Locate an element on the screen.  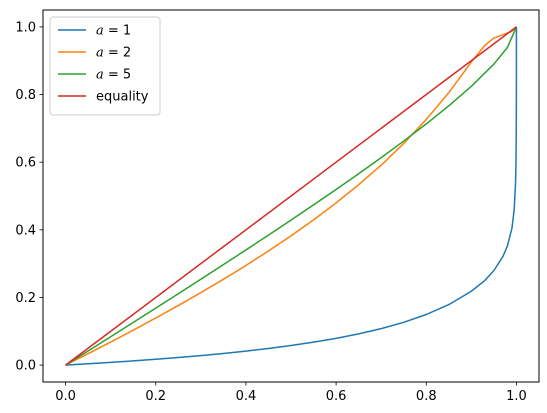
x-tick-label: 1.0 is located at coordinates (516, 396).